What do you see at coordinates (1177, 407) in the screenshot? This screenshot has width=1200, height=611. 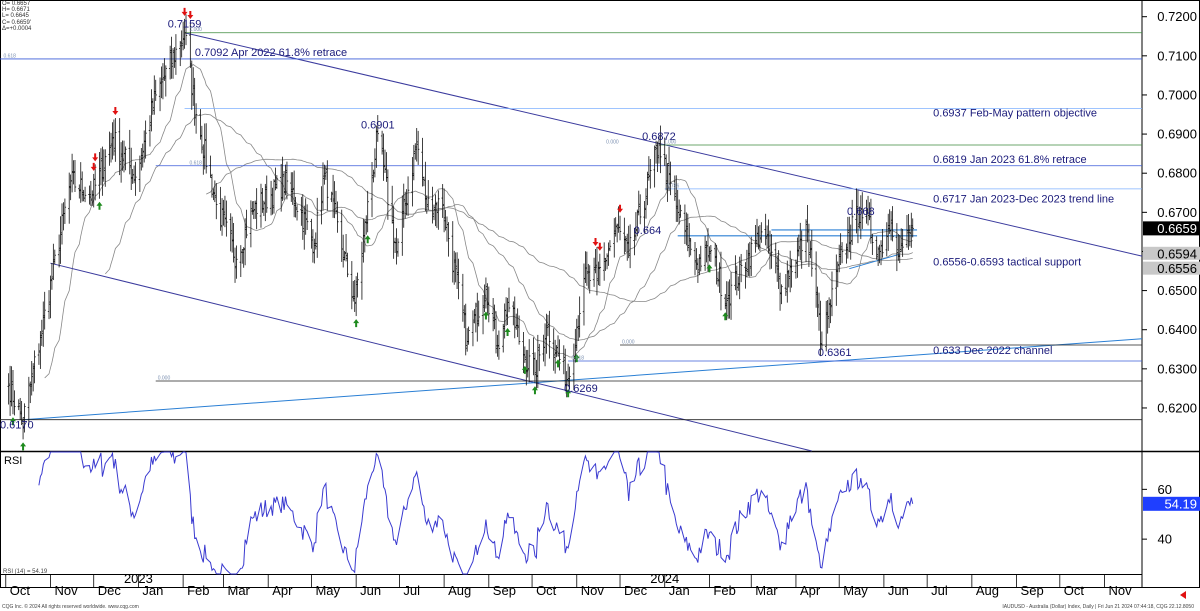 I see `price-tick-label: 0.6200` at bounding box center [1177, 407].